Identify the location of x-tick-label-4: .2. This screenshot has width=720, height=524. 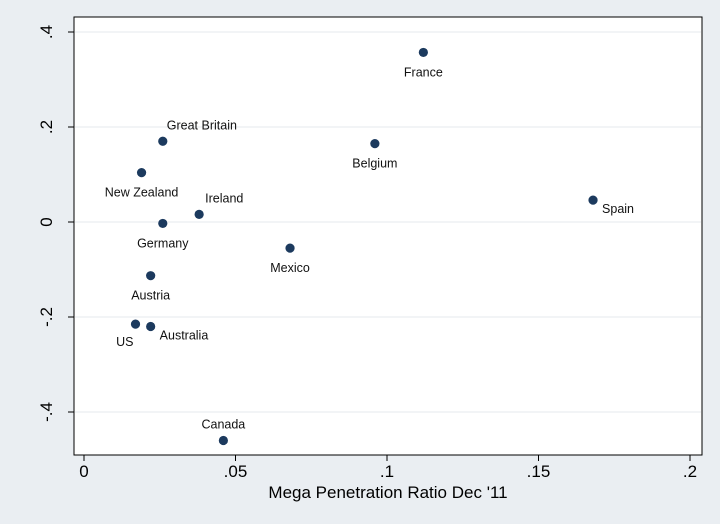
(690, 471).